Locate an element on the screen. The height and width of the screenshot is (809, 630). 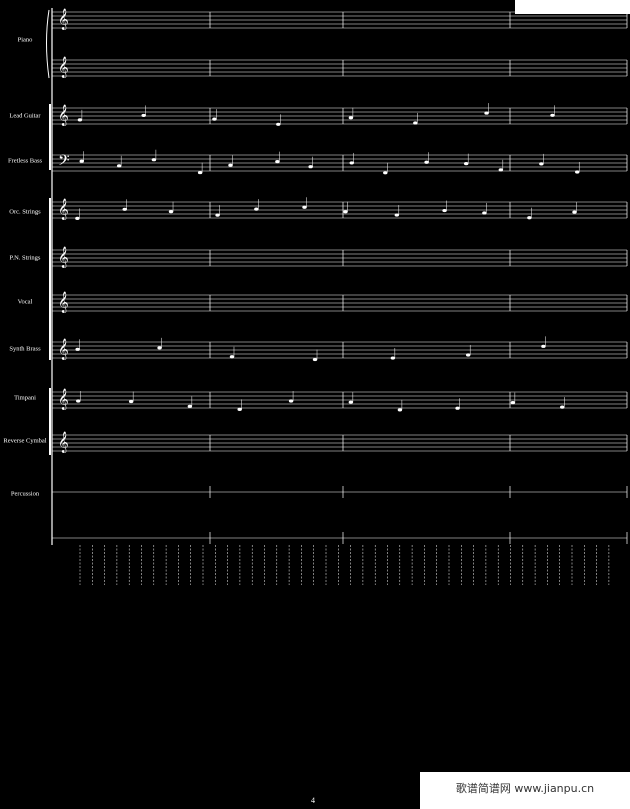
instrument-label: Piano is located at coordinates (25, 39).